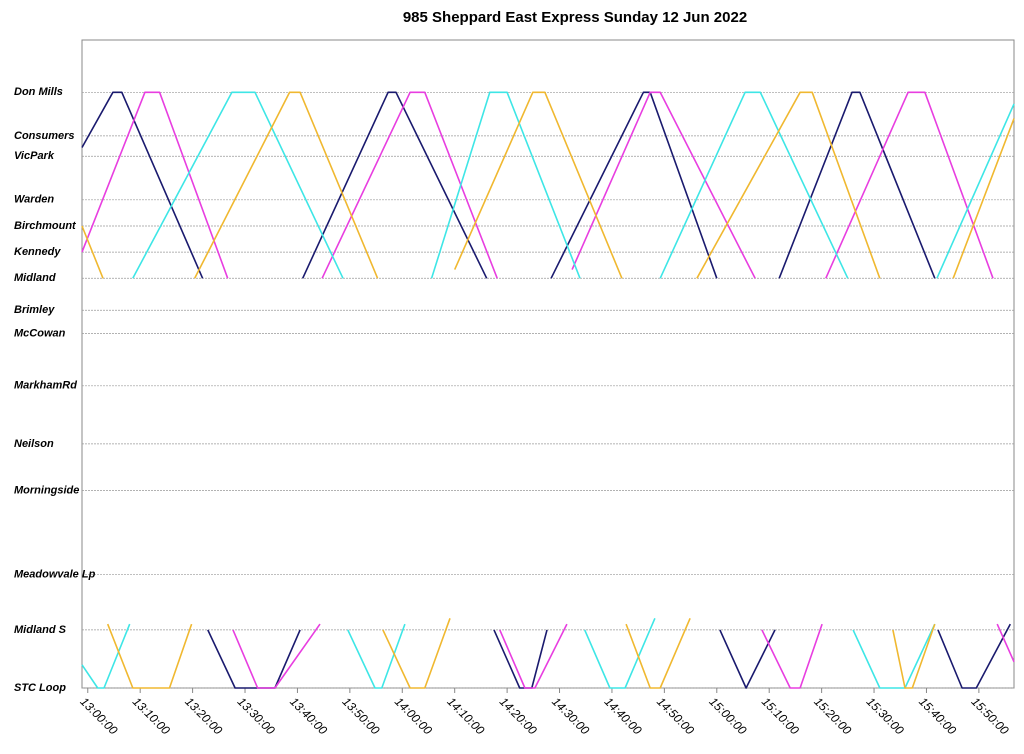 The width and height of the screenshot is (1024, 754). I want to click on y-tick-label: Consumers, so click(44, 136).